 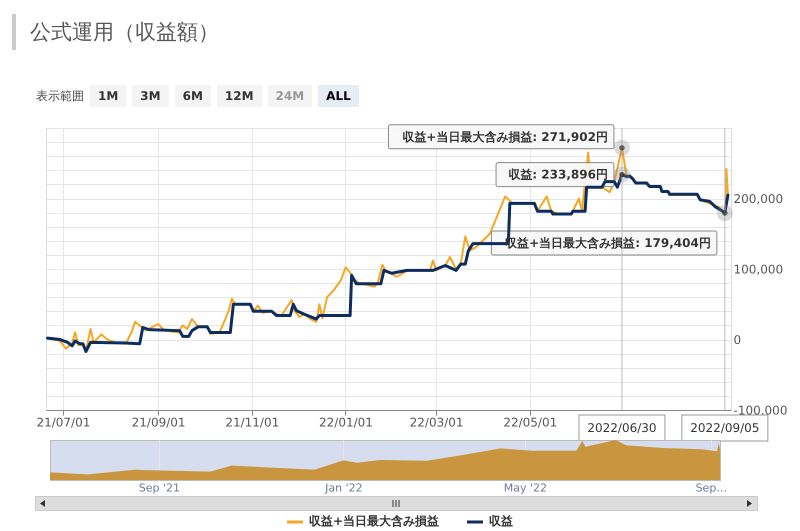 What do you see at coordinates (239, 96) in the screenshot?
I see `text: 12M` at bounding box center [239, 96].